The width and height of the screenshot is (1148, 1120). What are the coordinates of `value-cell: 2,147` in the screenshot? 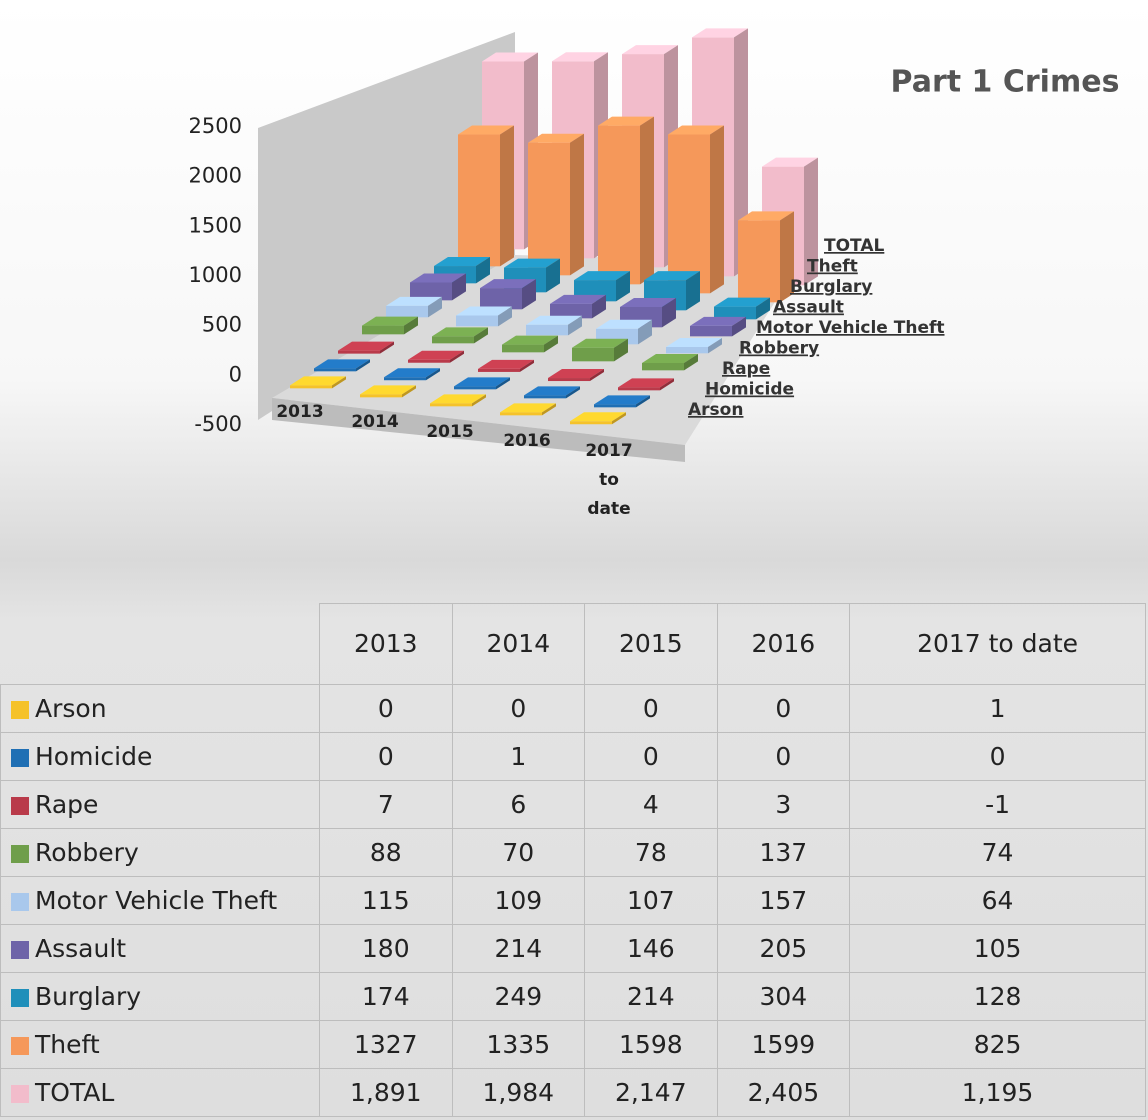 It's located at (651, 1092).